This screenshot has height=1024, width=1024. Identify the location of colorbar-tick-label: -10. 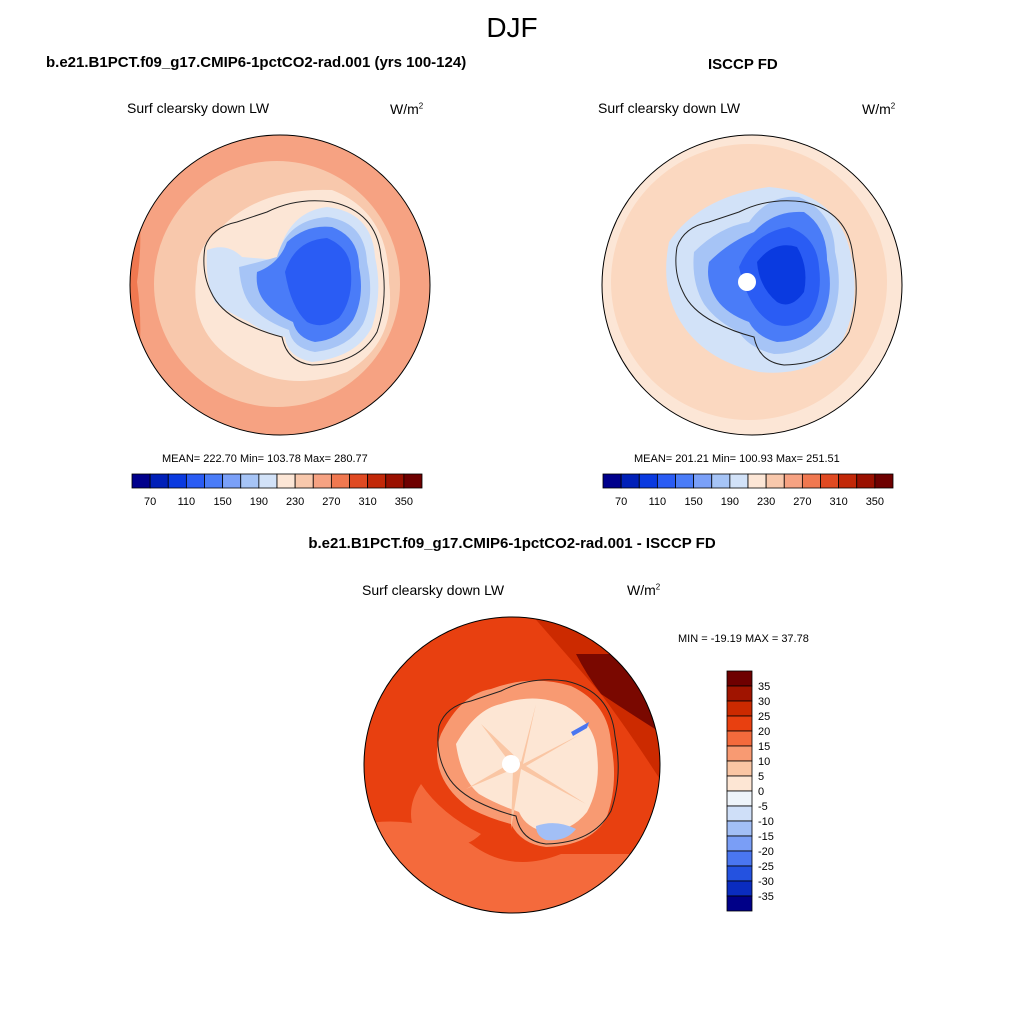
(766, 822).